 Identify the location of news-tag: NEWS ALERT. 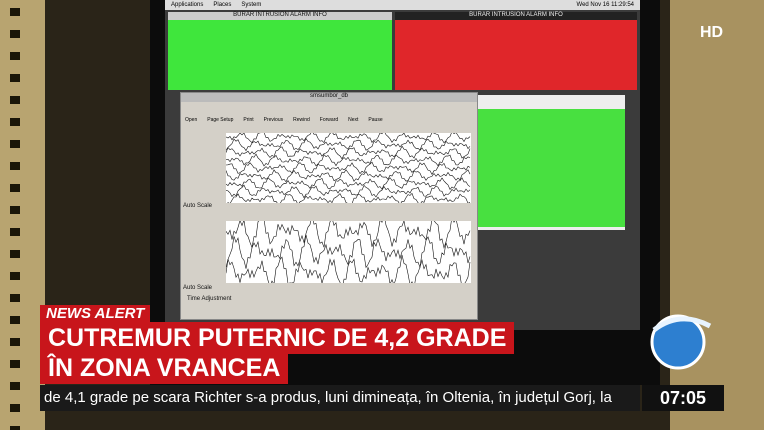
(95, 314).